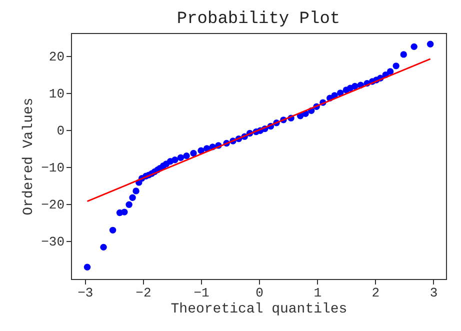  Describe the element at coordinates (202, 293) in the screenshot. I see `x-tick-label: −1` at that location.